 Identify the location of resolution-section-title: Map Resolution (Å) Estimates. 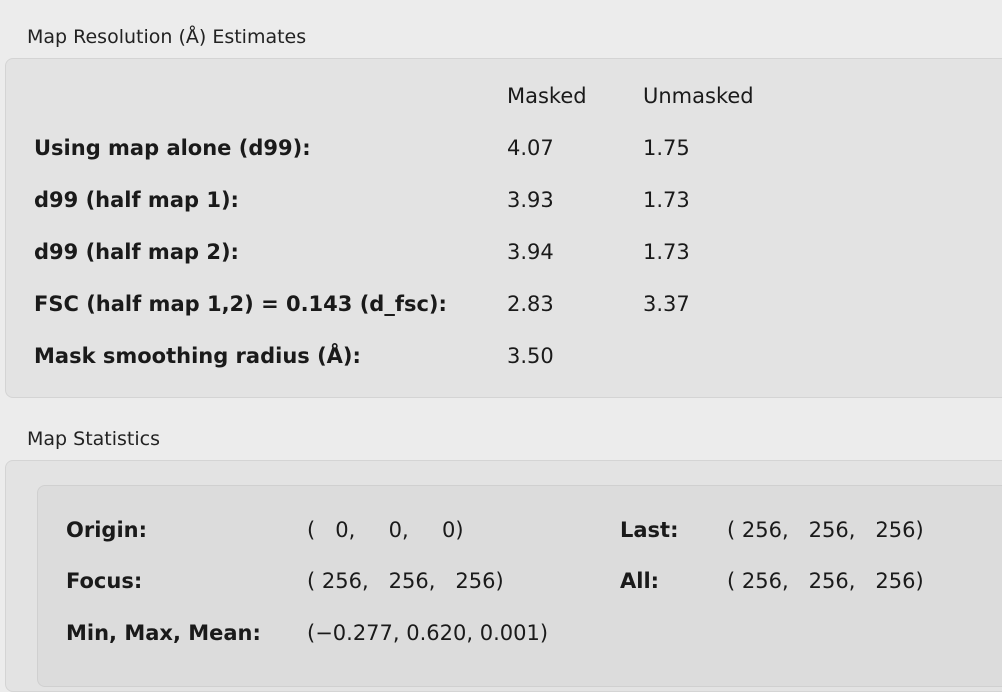
(167, 37).